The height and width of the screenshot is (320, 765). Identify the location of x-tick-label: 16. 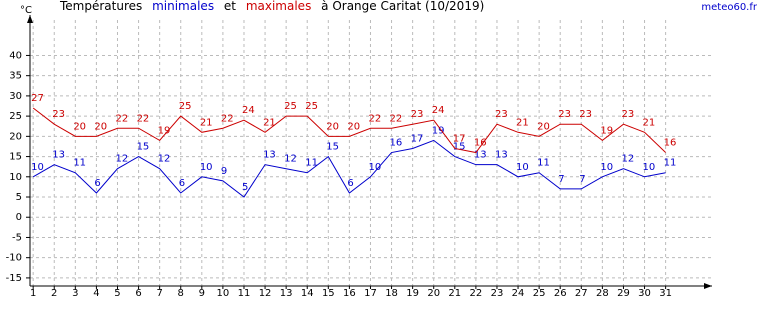
(349, 293).